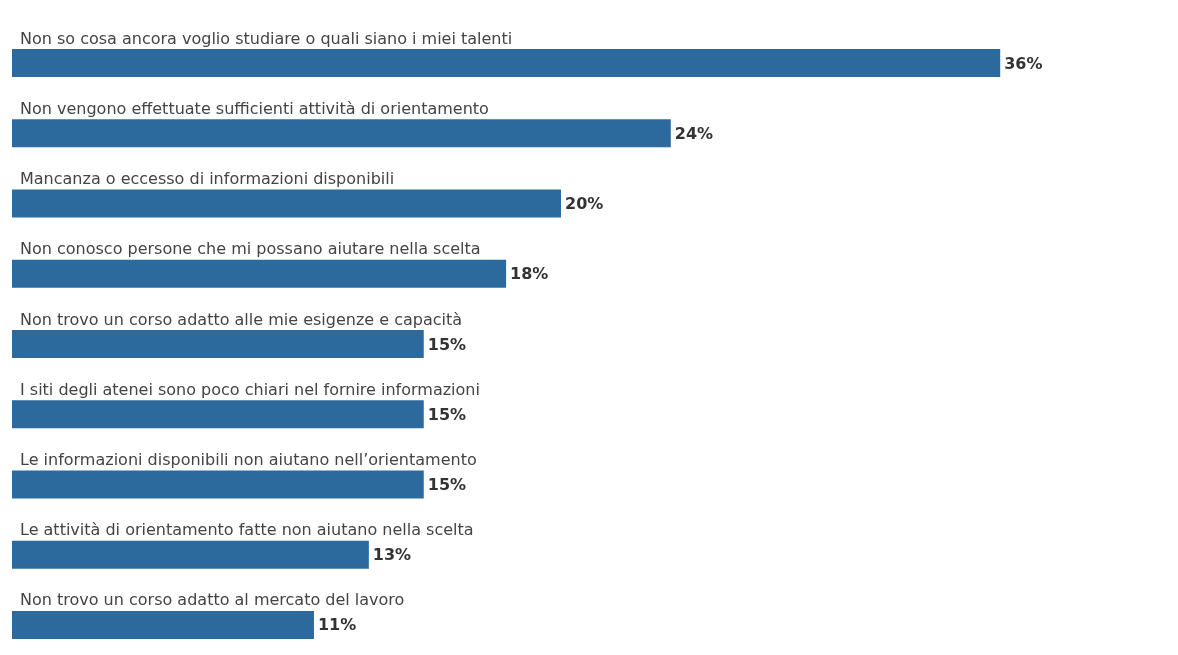 The height and width of the screenshot is (655, 1178). What do you see at coordinates (266, 38) in the screenshot?
I see `y-tick-label: Non so cosa ancora voglio studiare o quali siano i miei talenti` at bounding box center [266, 38].